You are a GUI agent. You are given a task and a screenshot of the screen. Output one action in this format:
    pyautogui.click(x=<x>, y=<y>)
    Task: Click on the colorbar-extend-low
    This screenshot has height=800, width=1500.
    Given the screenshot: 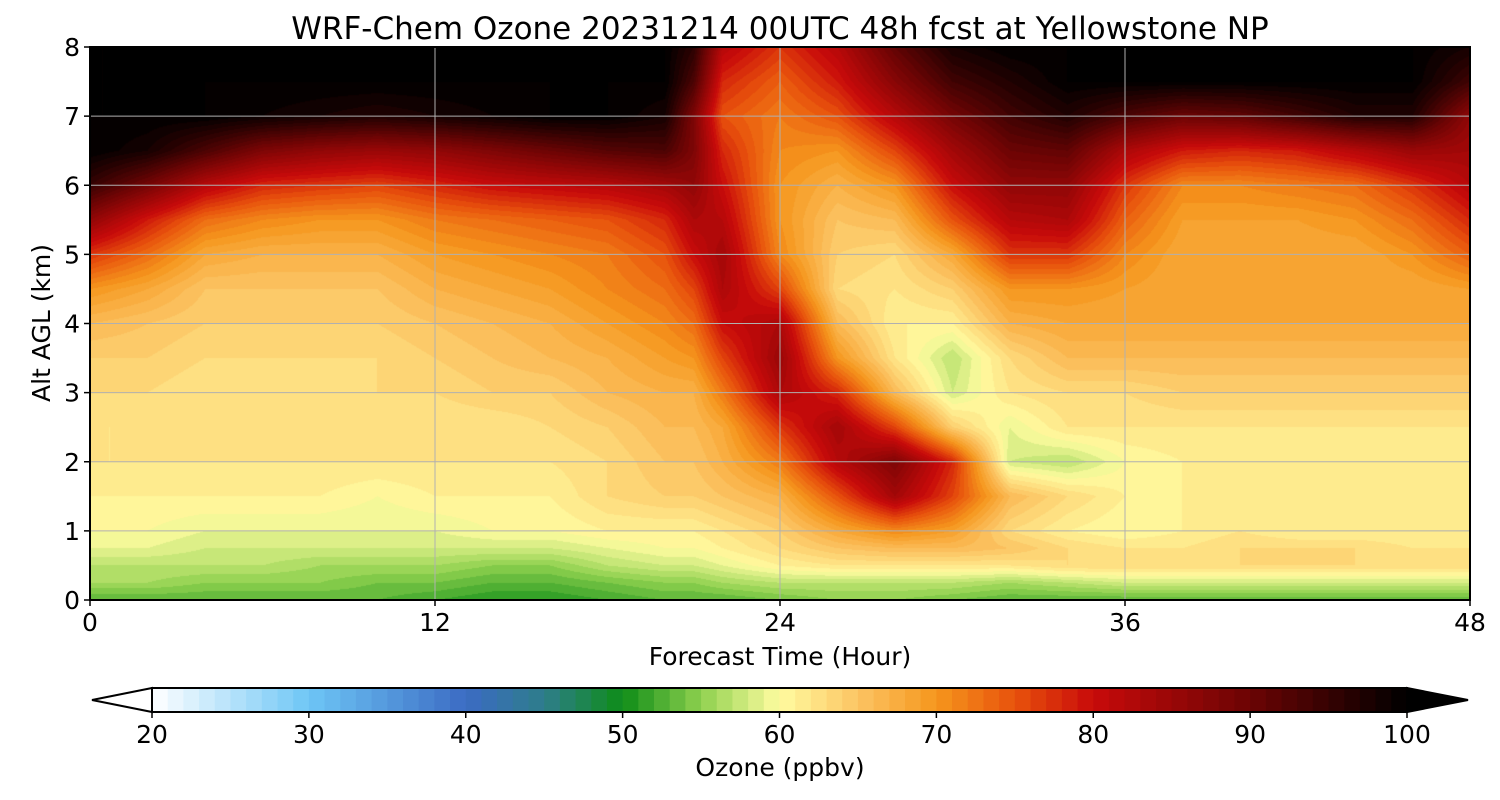 What is the action you would take?
    pyautogui.click(x=122, y=700)
    